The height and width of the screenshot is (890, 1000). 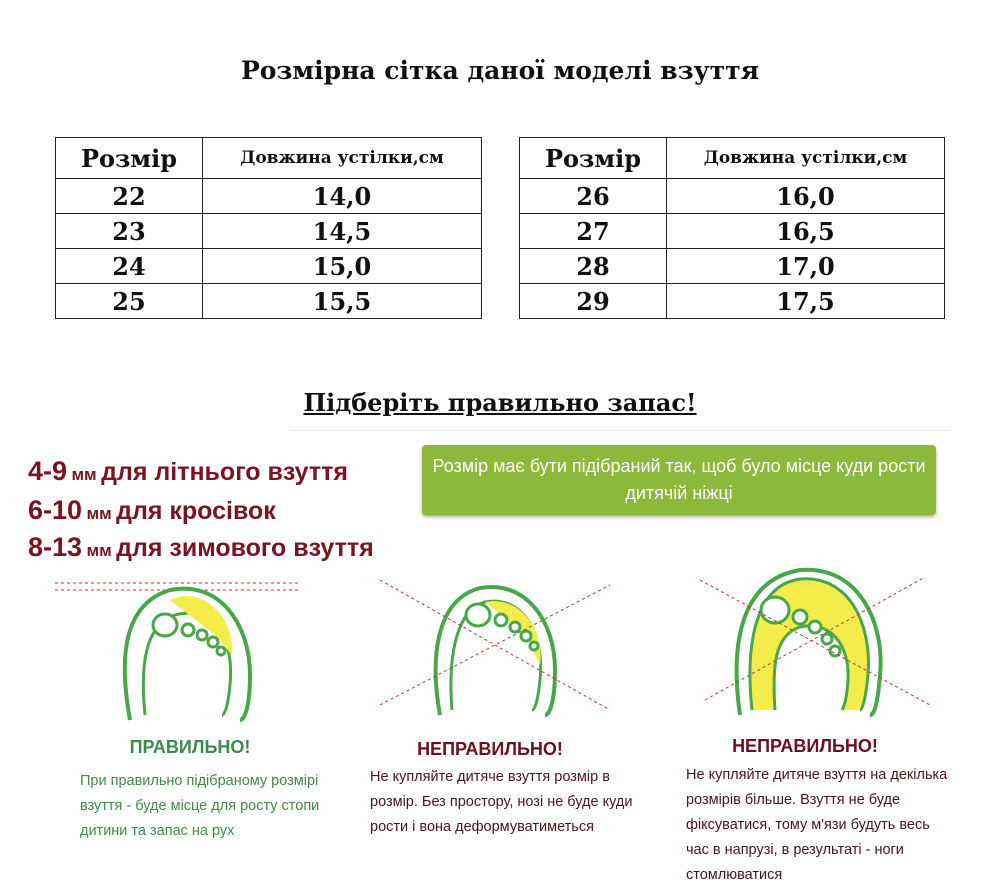 What do you see at coordinates (805, 301) in the screenshot?
I see `length-cell: 17,5` at bounding box center [805, 301].